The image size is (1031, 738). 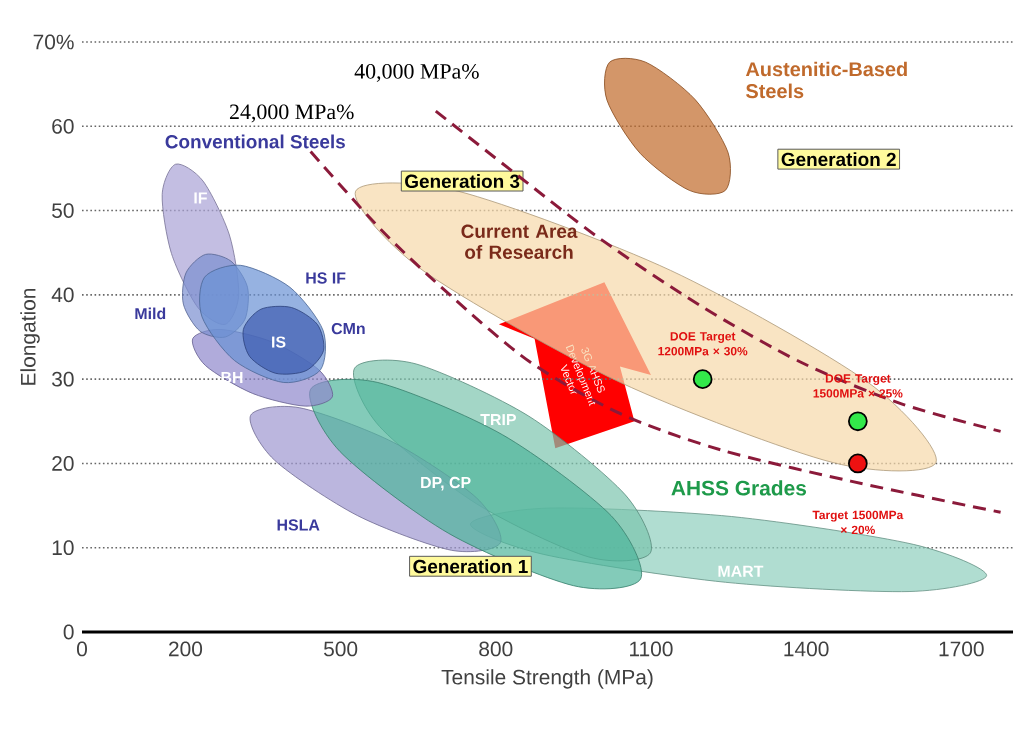 What do you see at coordinates (651, 649) in the screenshot?
I see `x-tick-label: 1100` at bounding box center [651, 649].